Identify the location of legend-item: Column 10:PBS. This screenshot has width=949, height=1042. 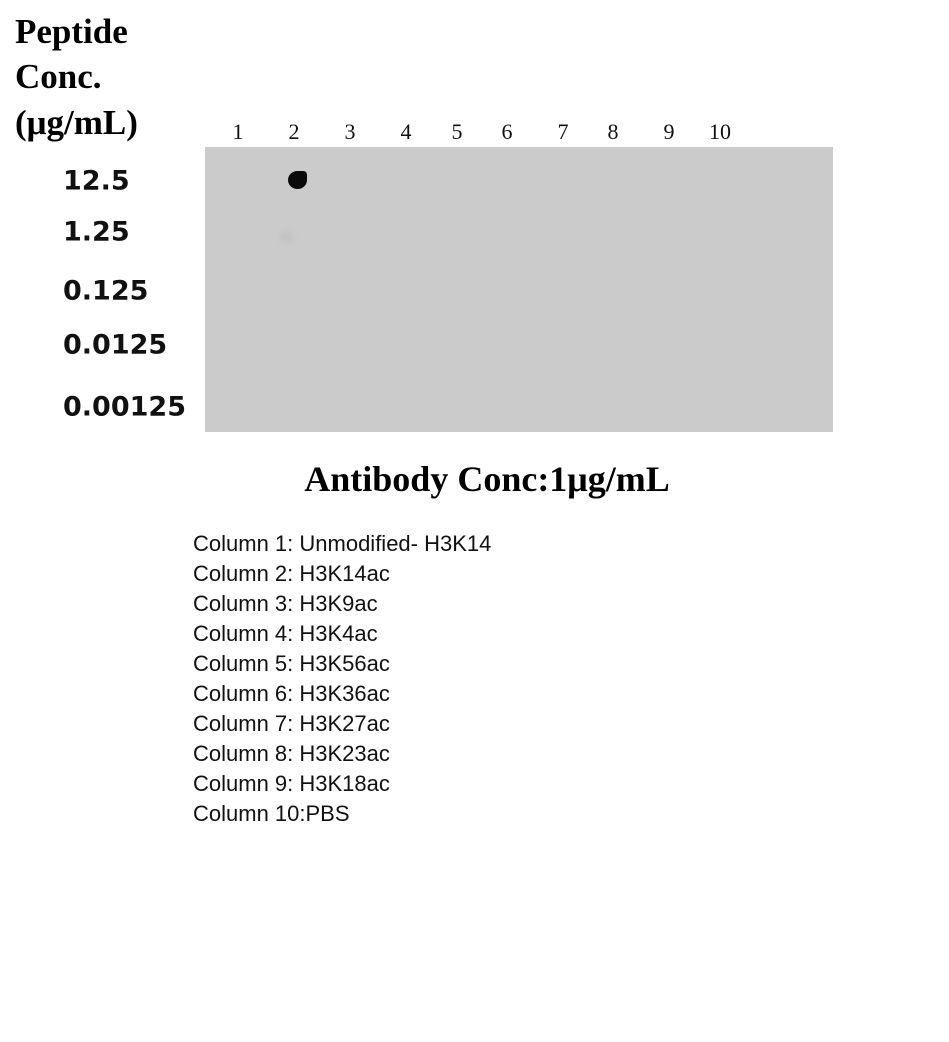
(271, 813).